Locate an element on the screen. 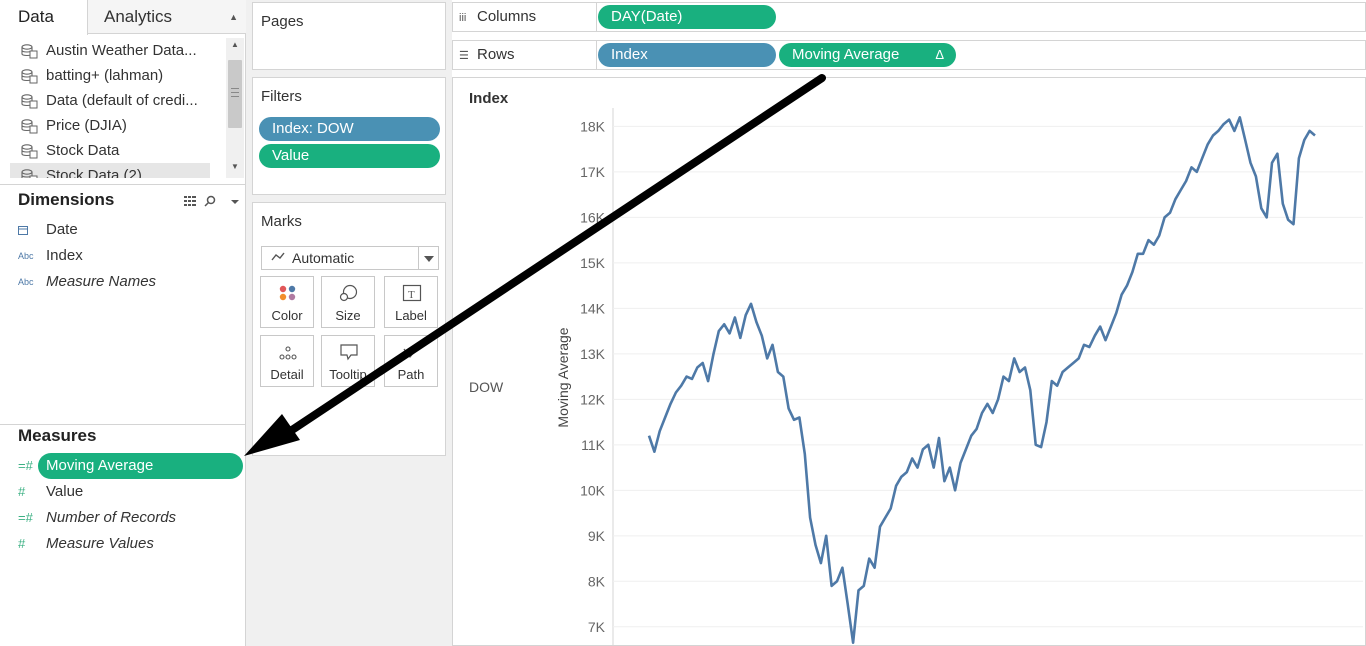  mark-type-select: Automatic is located at coordinates (350, 258).